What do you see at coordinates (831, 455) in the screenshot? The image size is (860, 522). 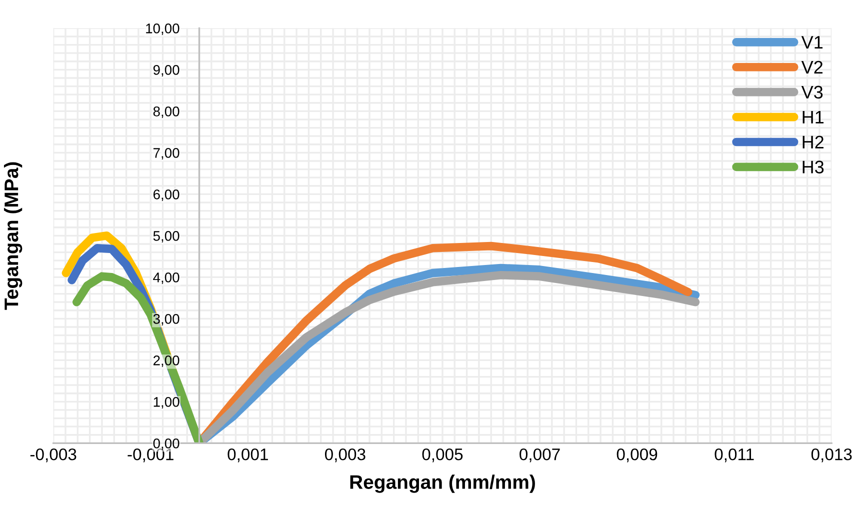 I see `x-tick-label: 0,013` at bounding box center [831, 455].